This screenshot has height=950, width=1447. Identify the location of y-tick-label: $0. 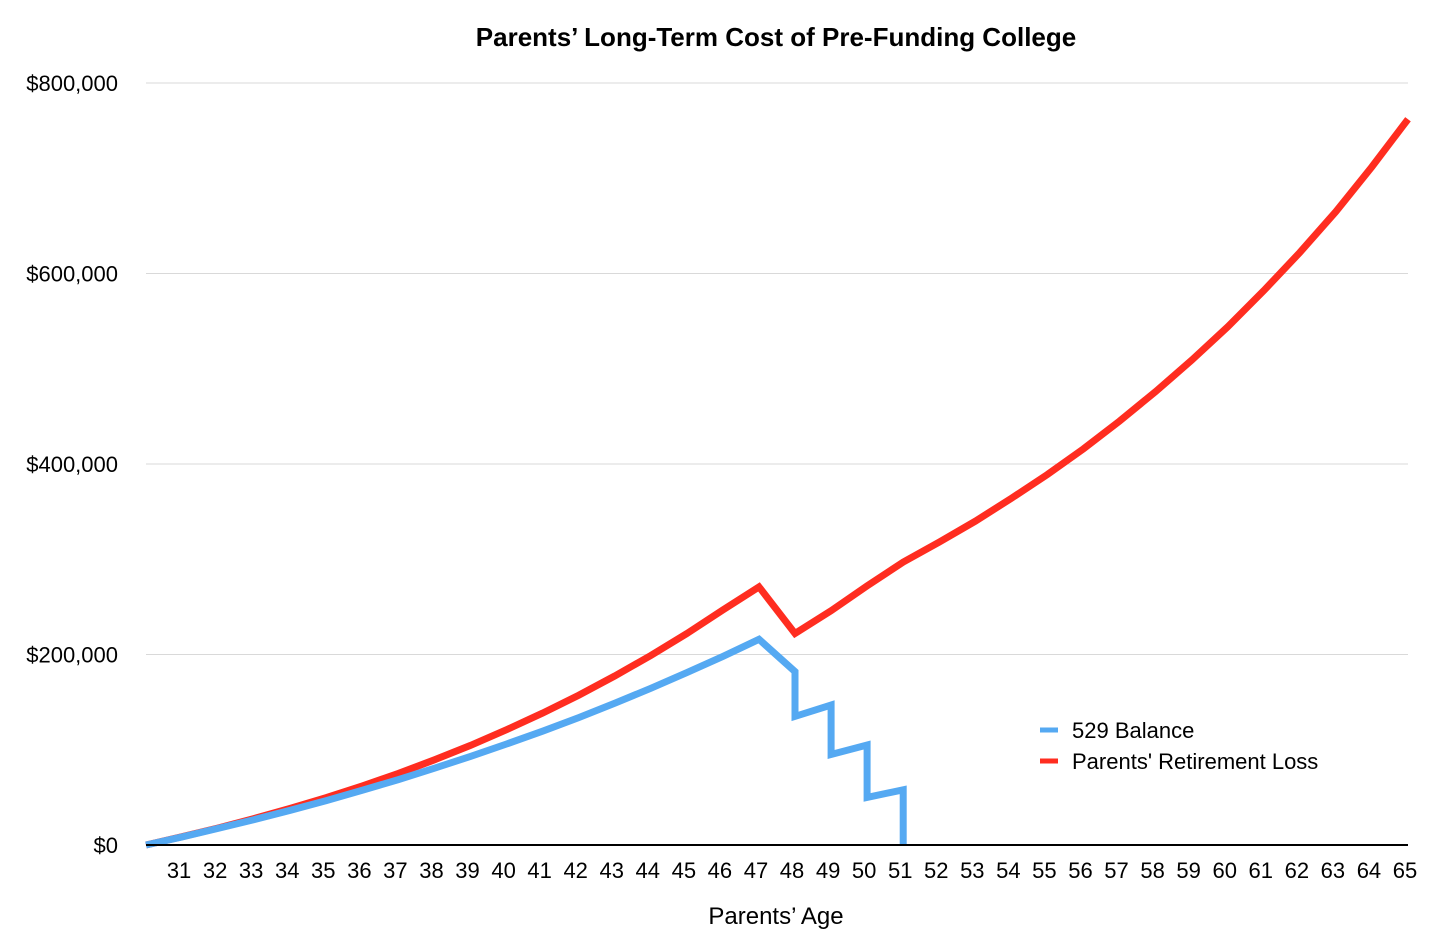
(106, 845).